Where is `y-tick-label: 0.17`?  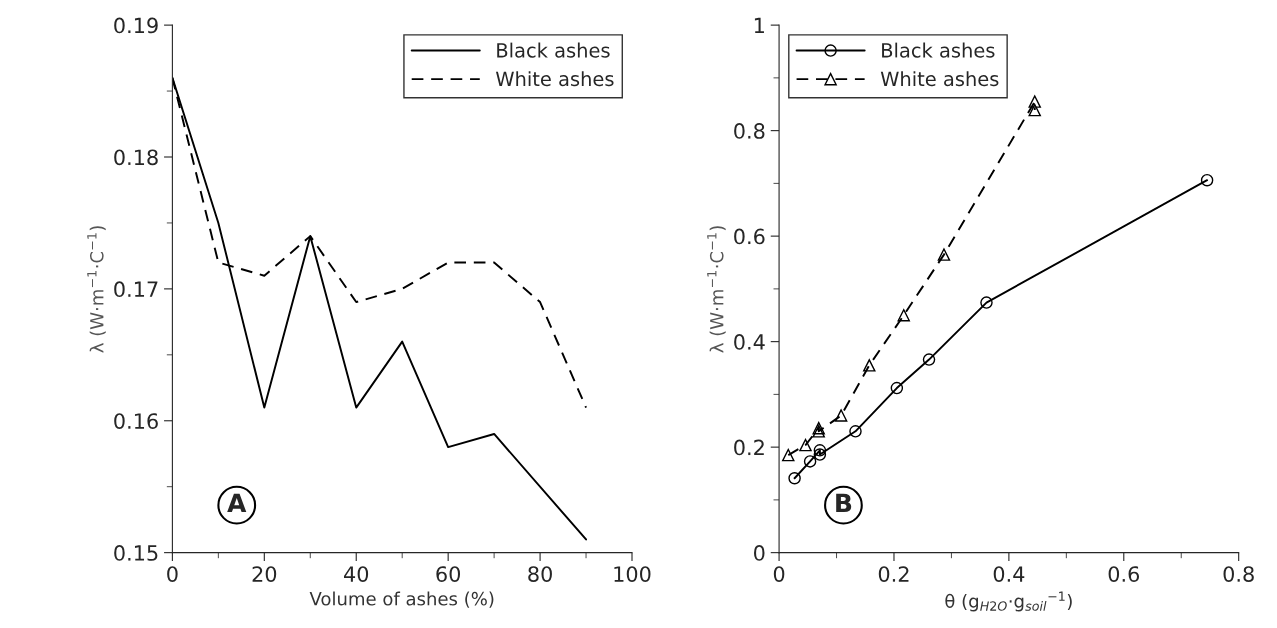 y-tick-label: 0.17 is located at coordinates (136, 289).